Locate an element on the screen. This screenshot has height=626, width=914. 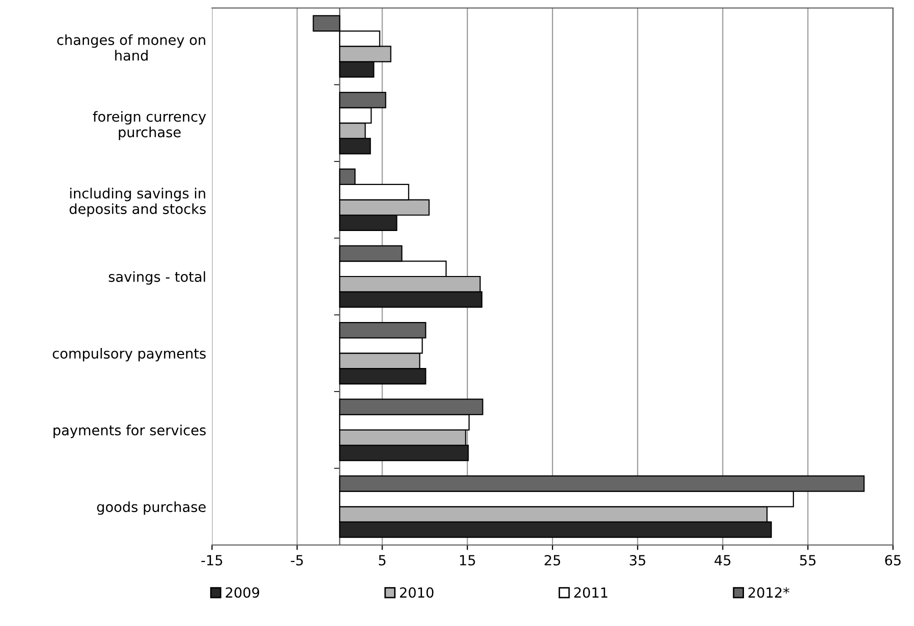
y-tick-label: foreign currency purchase is located at coordinates (149, 125).